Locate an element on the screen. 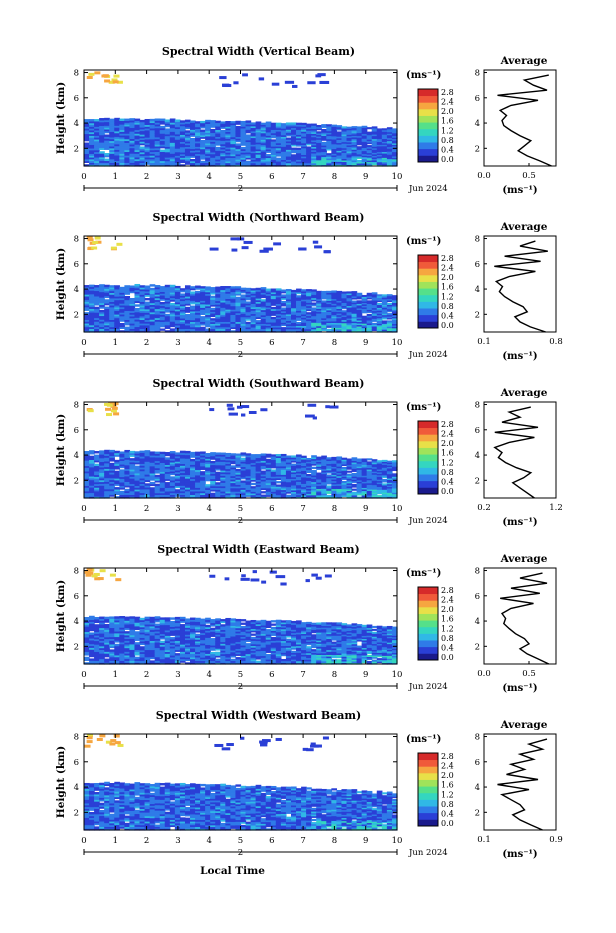 The image size is (616, 933). average-x-tick-label: 1.2 is located at coordinates (556, 508).